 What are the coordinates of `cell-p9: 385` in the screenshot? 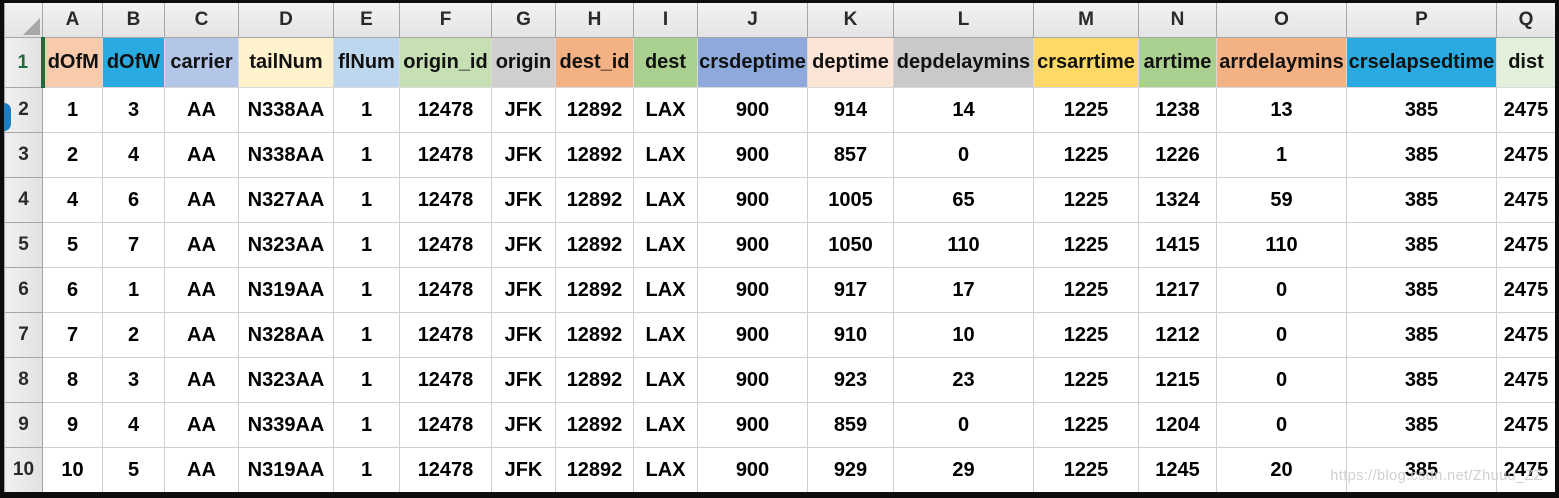 It's located at (1421, 425).